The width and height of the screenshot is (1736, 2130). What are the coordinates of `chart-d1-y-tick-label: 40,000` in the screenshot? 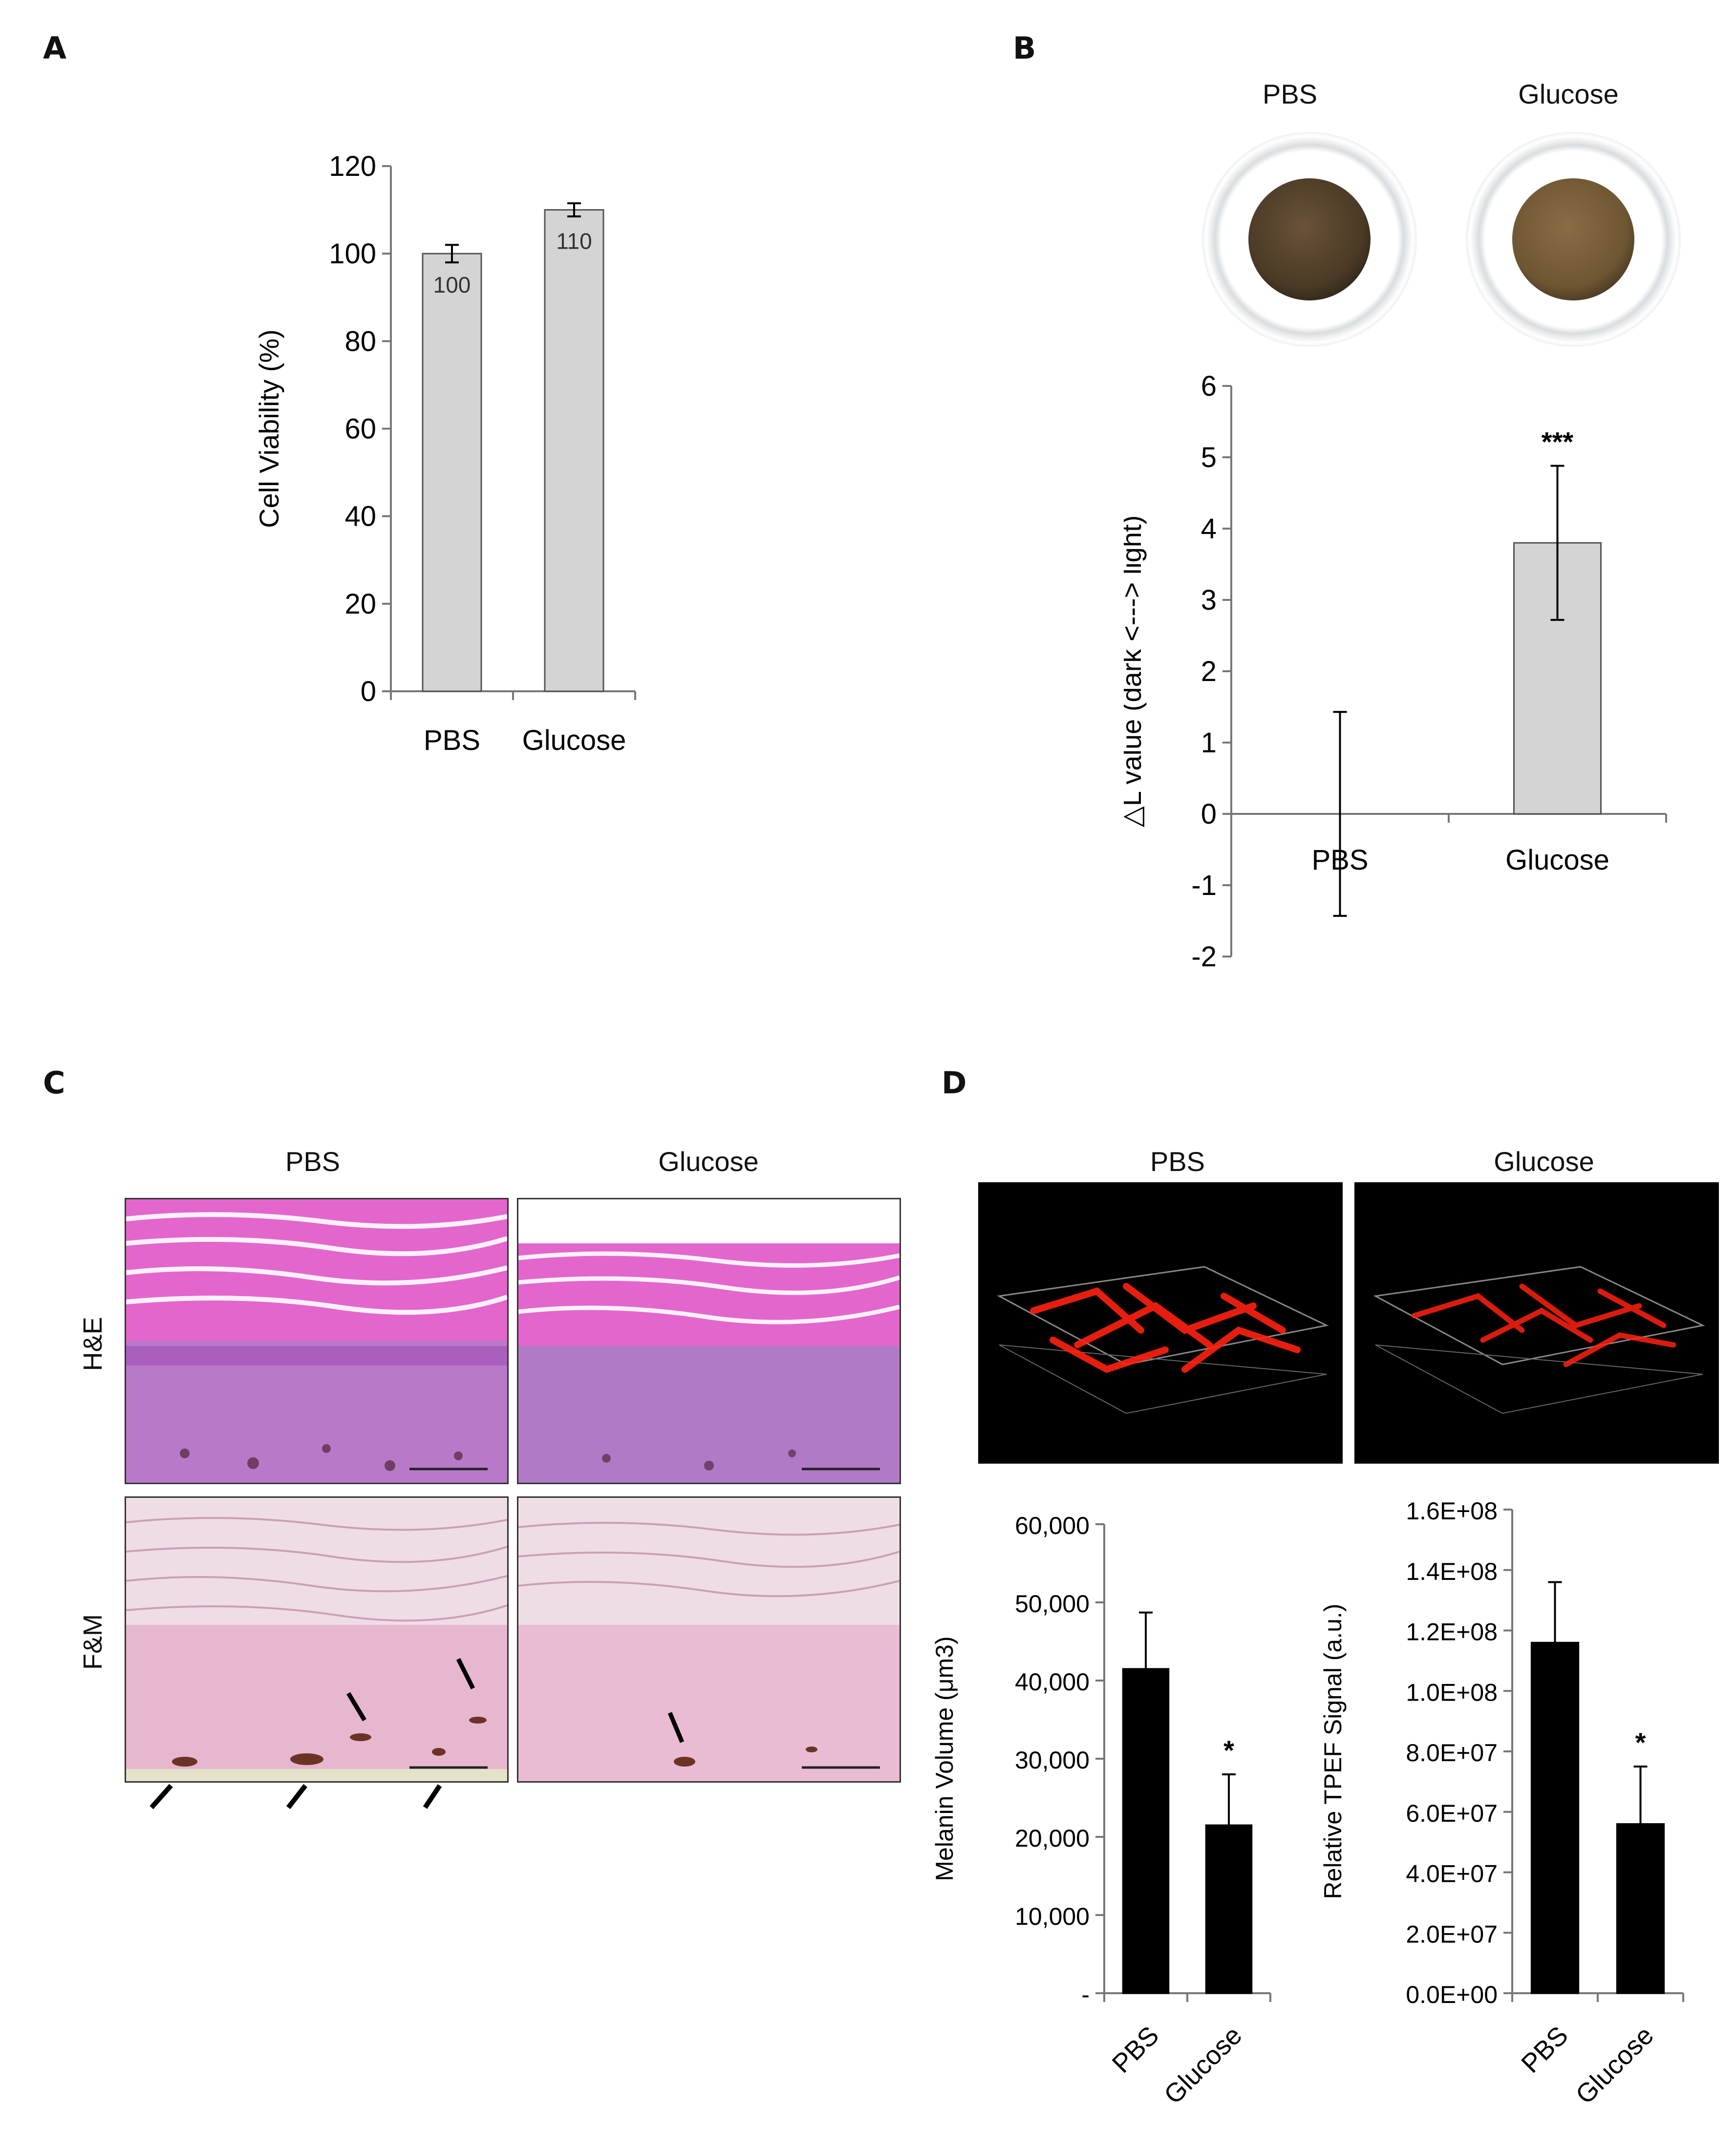 It's located at (1052, 1682).